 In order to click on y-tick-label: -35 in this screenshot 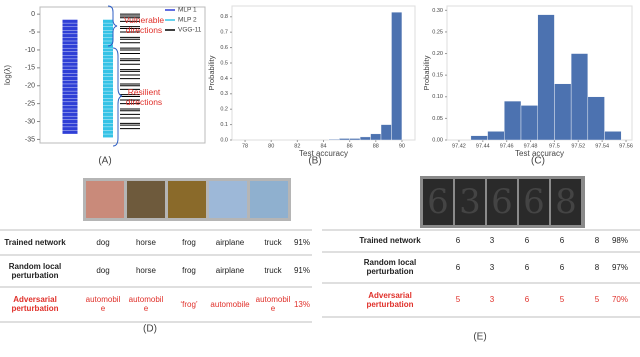, I will do `click(30, 139)`.